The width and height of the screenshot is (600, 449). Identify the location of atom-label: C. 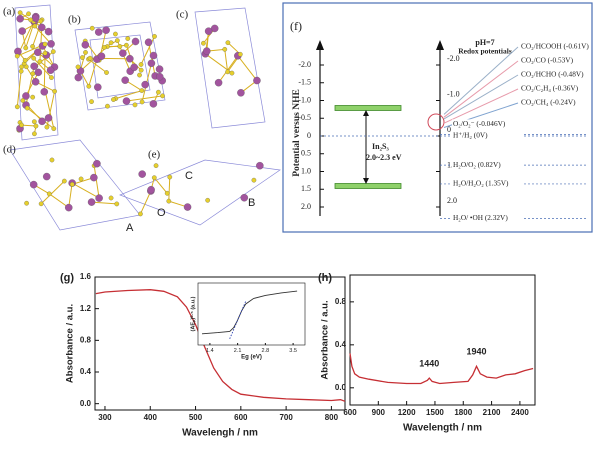
(189, 176).